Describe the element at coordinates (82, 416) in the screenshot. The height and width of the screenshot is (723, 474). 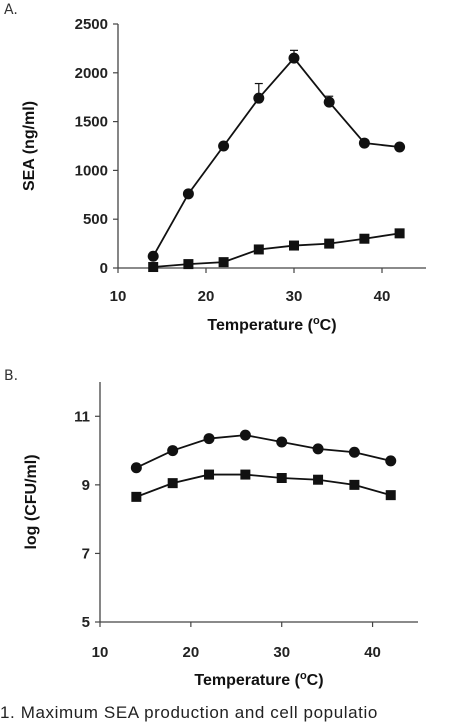
I see `y-tick-label: 11` at that location.